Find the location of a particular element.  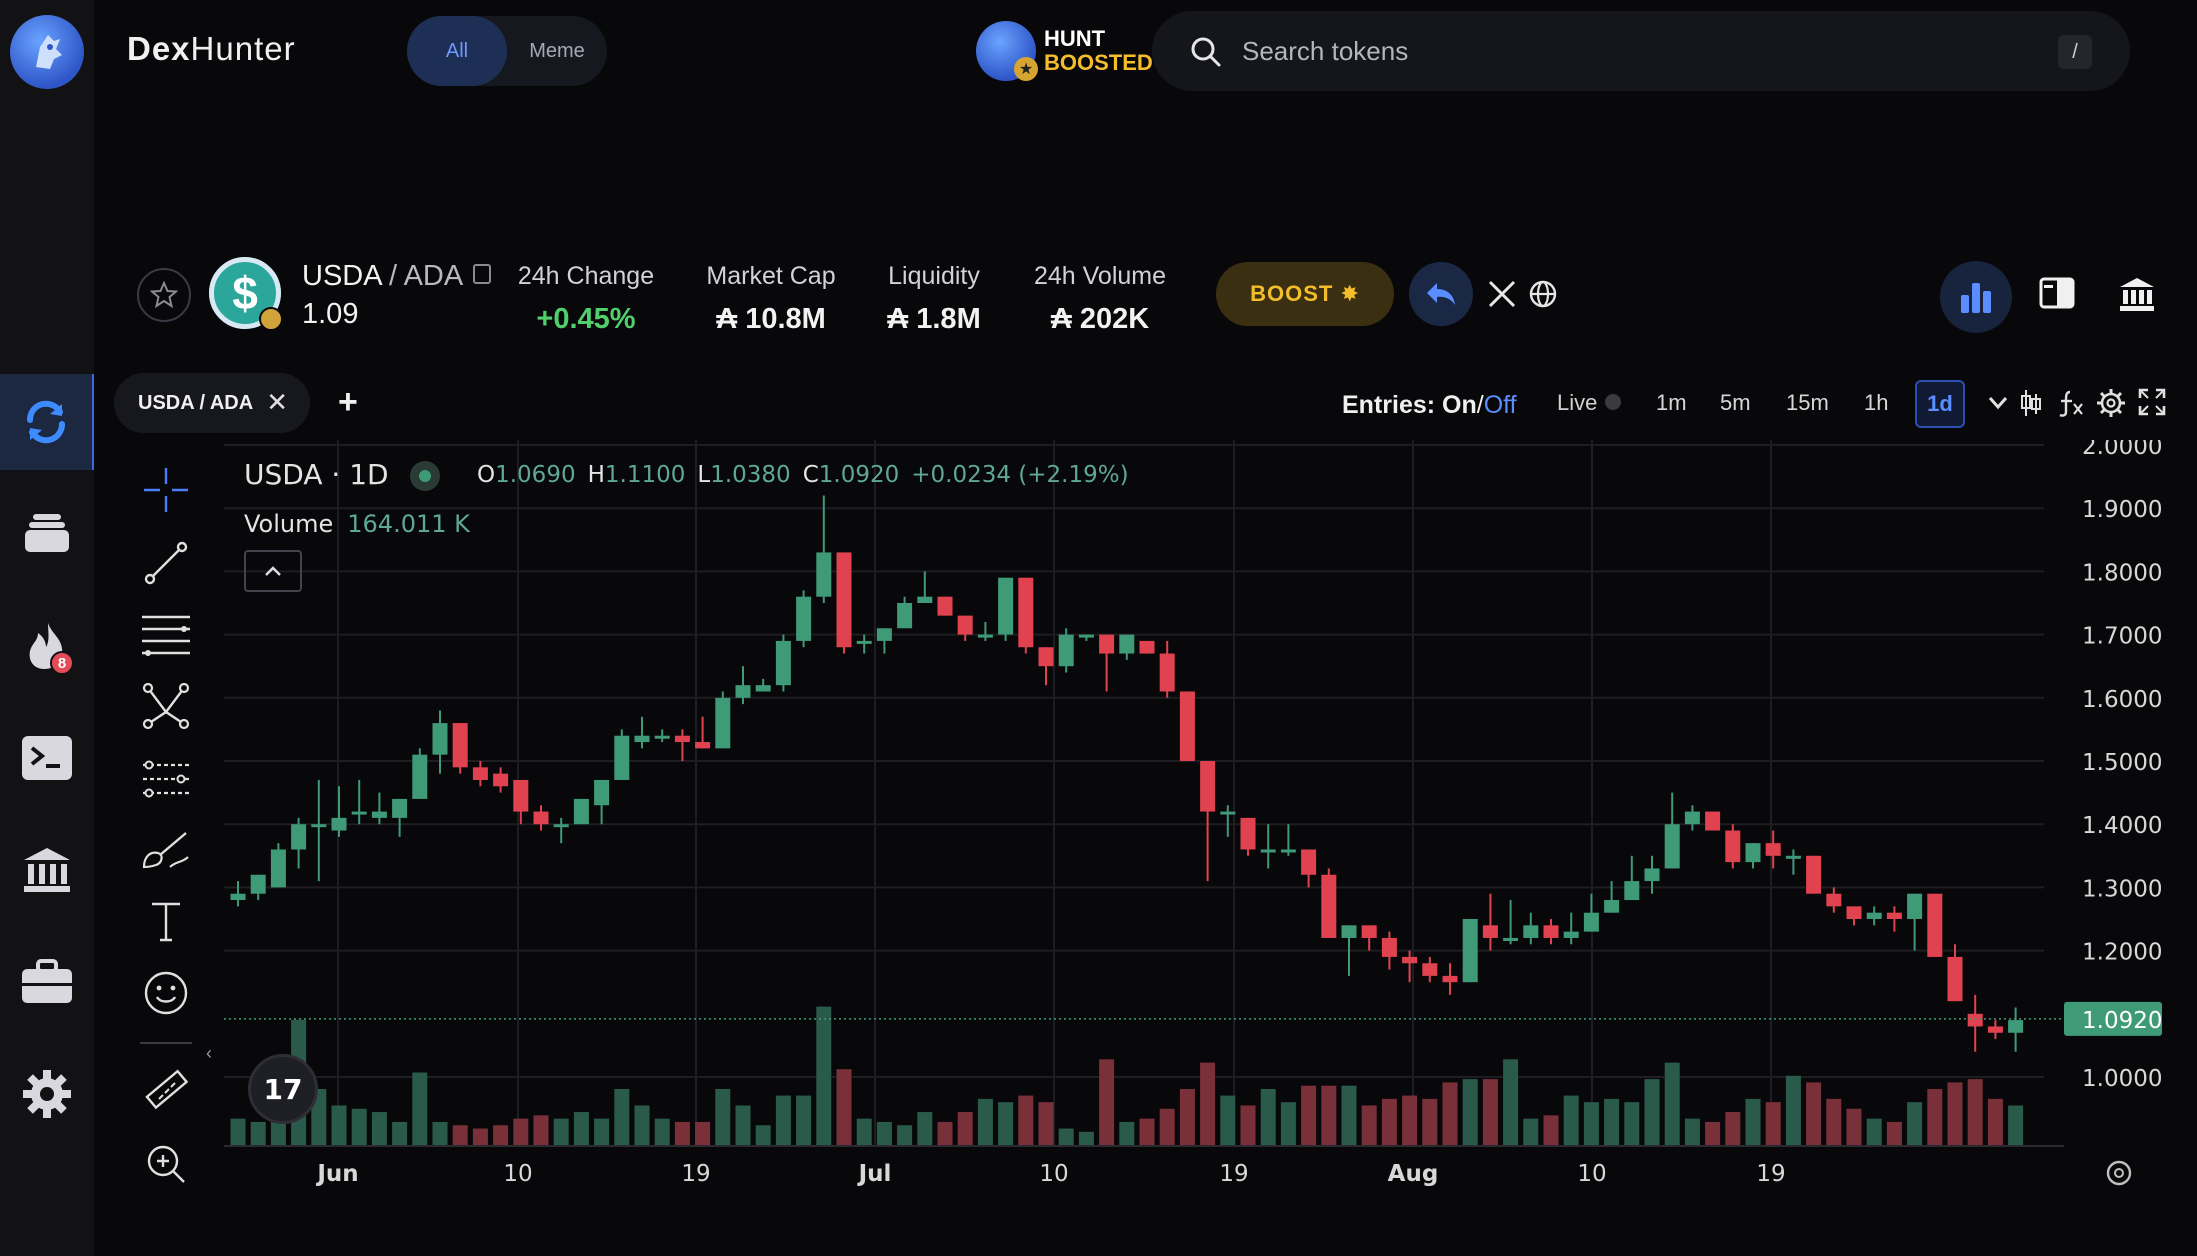

hunt-label: HUNT is located at coordinates (1075, 38).